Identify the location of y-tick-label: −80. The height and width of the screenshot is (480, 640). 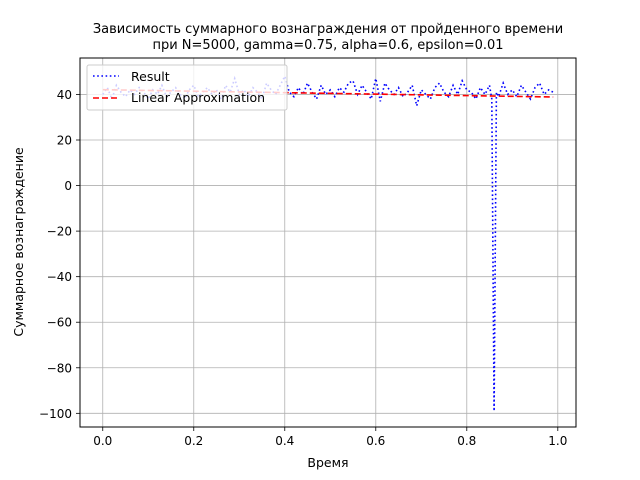
(59, 368).